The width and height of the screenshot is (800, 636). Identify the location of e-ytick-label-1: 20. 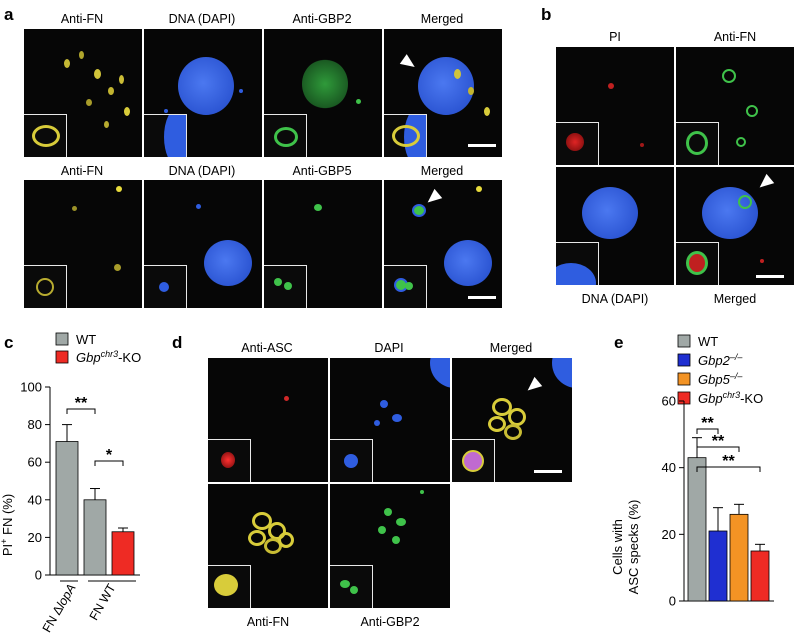
(669, 534).